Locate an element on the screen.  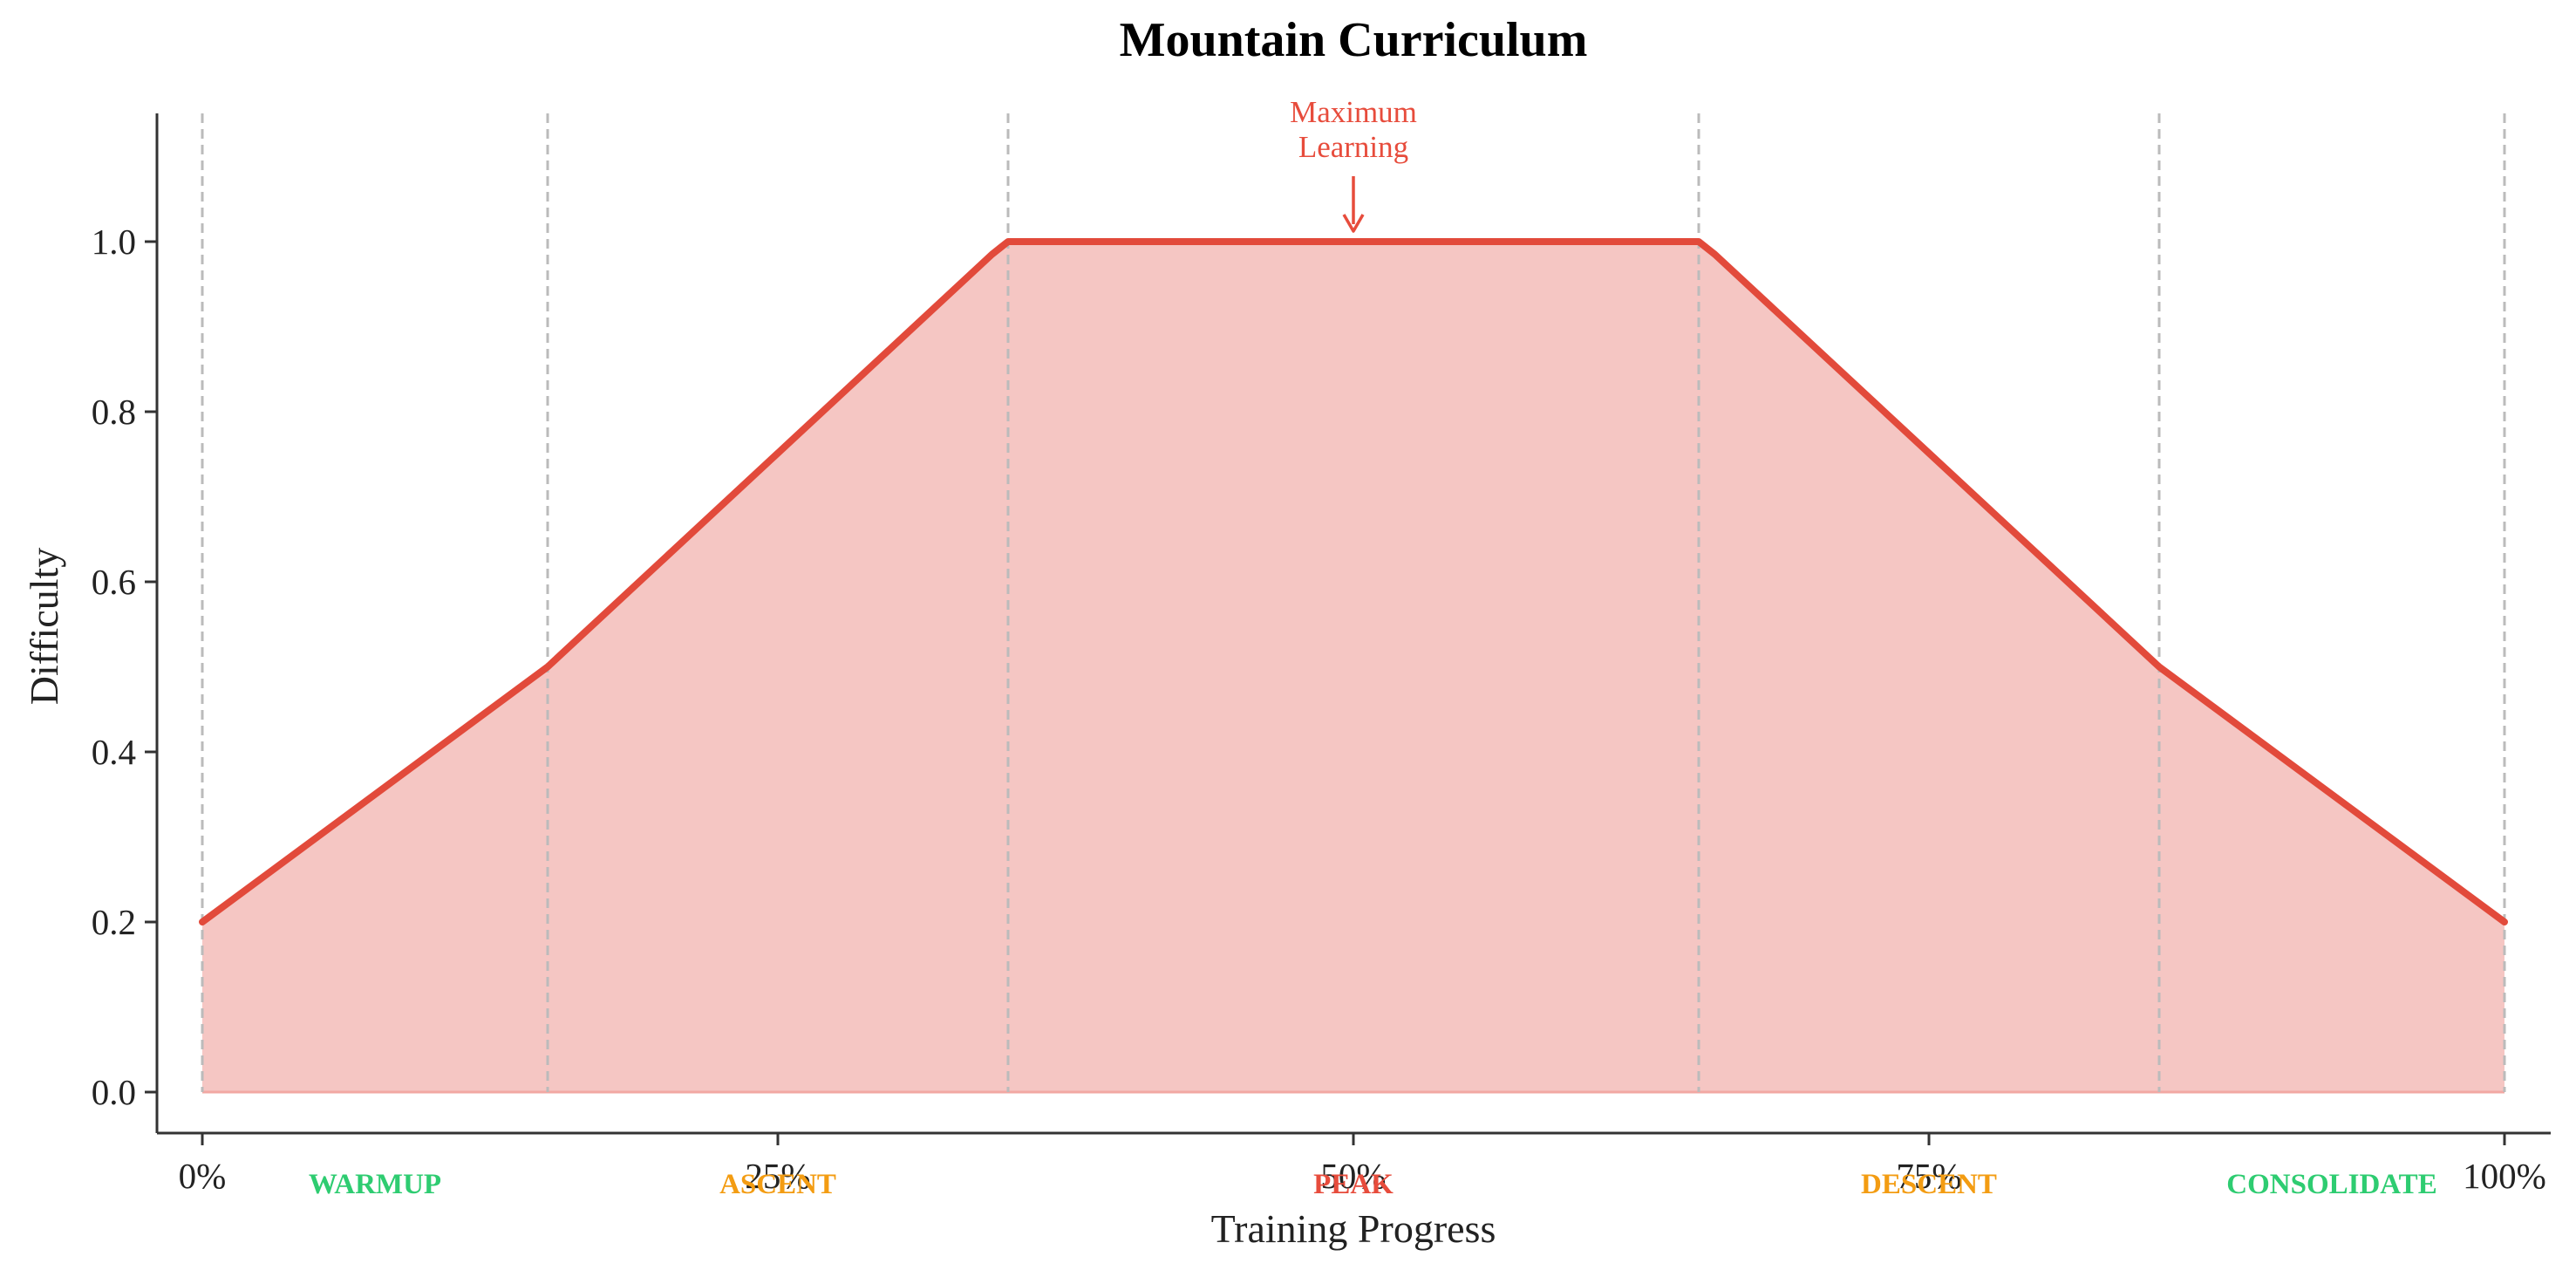
phase-label-warmup: WARMUP is located at coordinates (375, 1184).